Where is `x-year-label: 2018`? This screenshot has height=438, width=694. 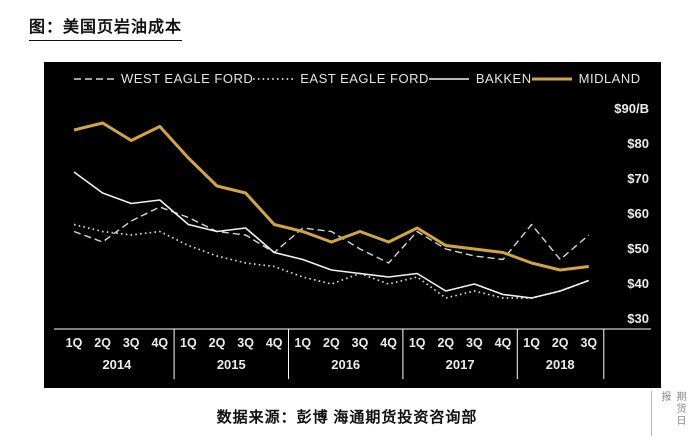
x-year-label: 2018 is located at coordinates (560, 364).